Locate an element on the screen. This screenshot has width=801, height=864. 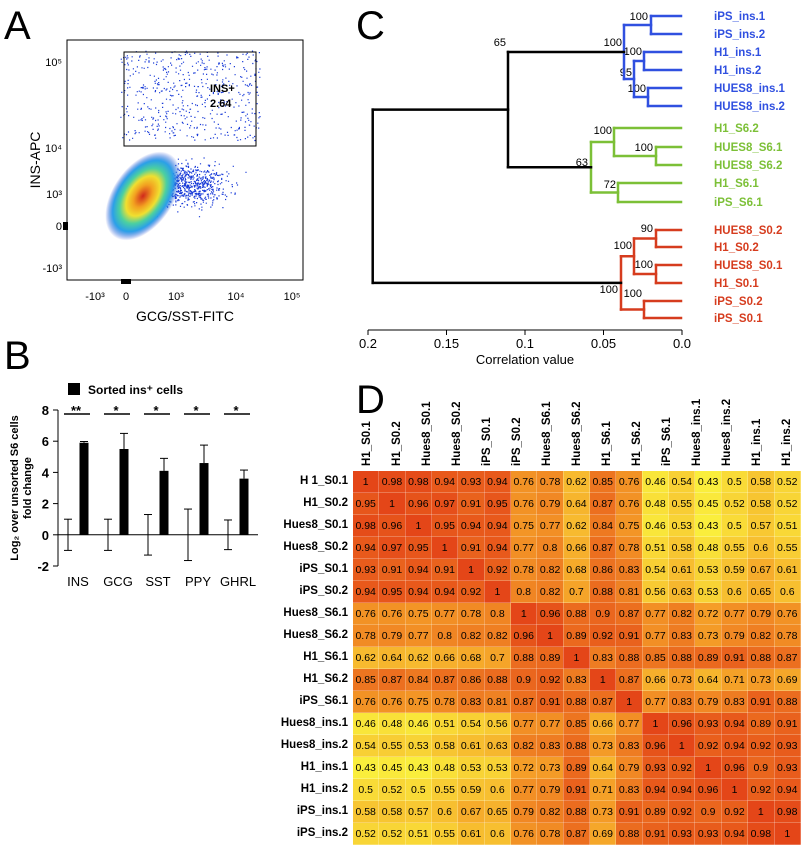
panel-letter-a: A is located at coordinates (17, 26).